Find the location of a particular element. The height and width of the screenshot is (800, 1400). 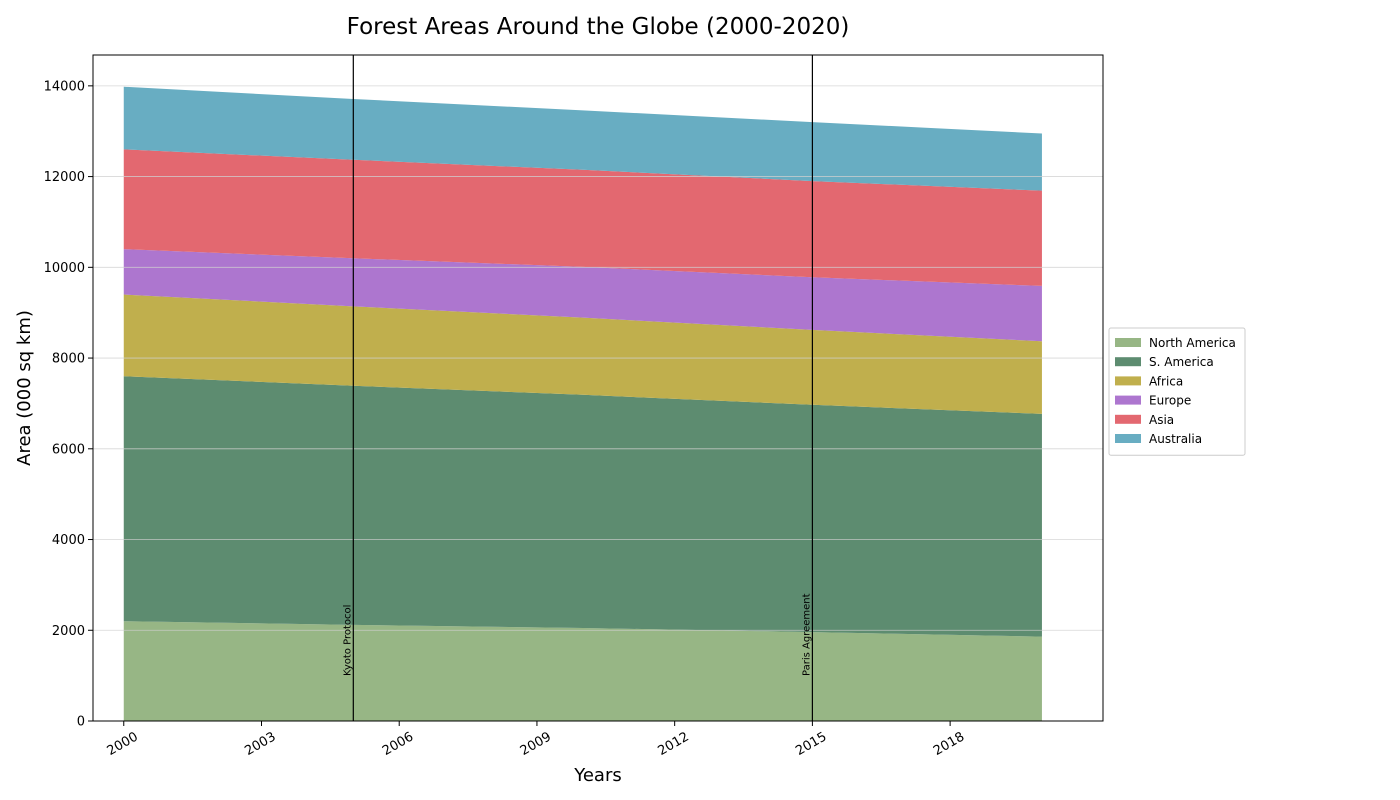

legend-label-africa: Africa is located at coordinates (1166, 381).